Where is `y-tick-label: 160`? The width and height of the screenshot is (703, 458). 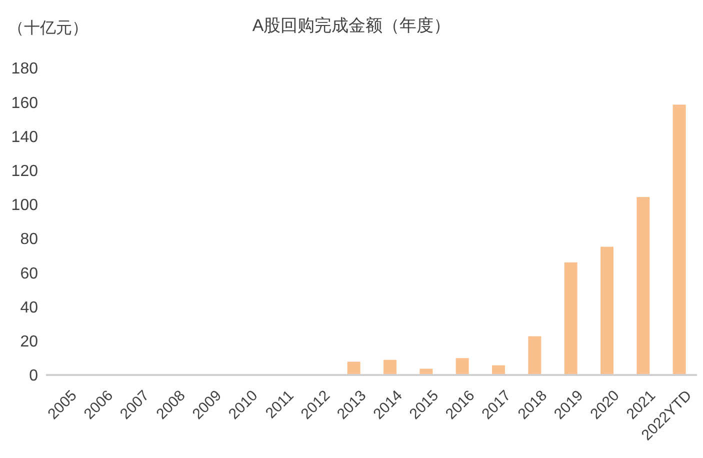
y-tick-label: 160 is located at coordinates (24, 103).